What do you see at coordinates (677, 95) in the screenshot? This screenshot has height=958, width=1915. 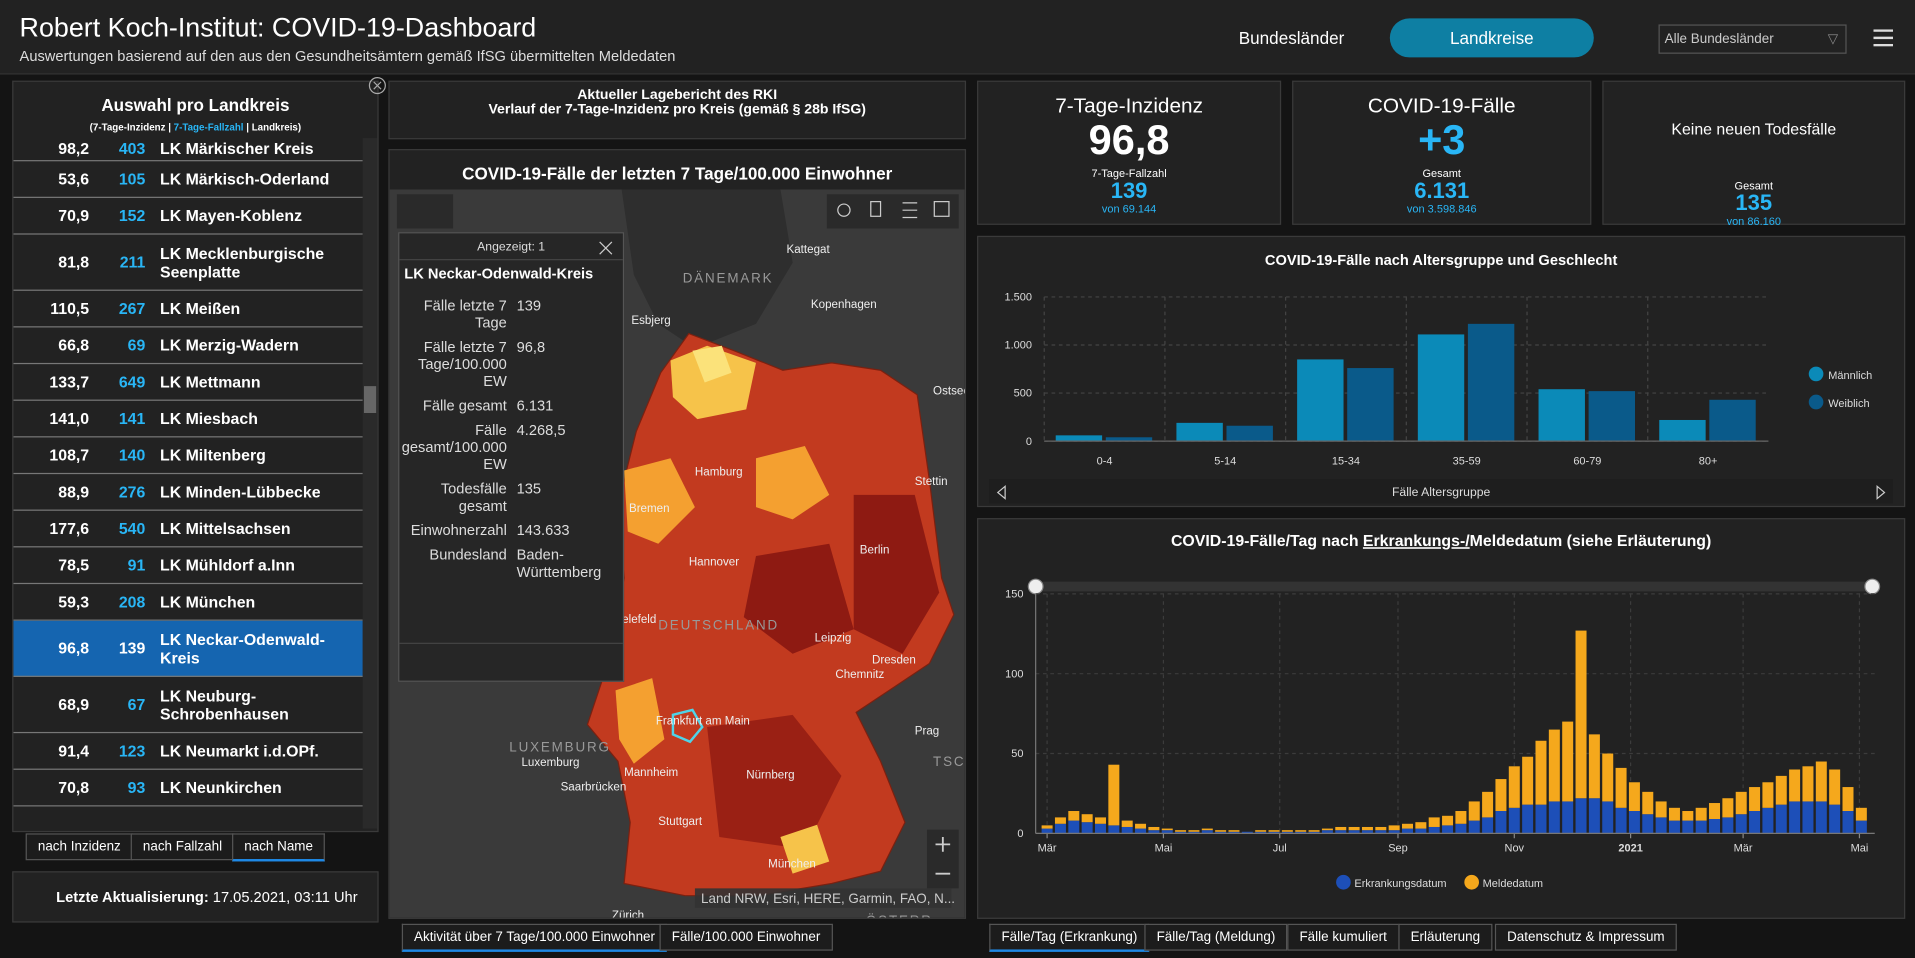 I see `report-line: Aktueller Lagebericht des RKI` at bounding box center [677, 95].